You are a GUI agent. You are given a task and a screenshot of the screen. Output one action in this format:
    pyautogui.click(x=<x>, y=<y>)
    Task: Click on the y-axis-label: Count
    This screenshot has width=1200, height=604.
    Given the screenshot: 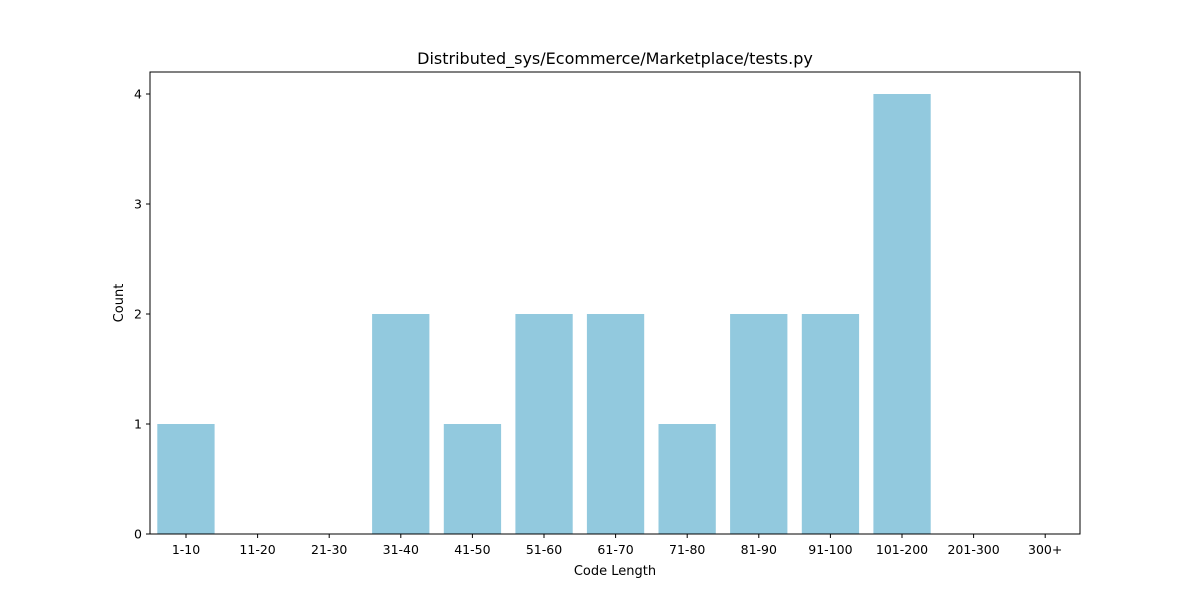 What is the action you would take?
    pyautogui.click(x=119, y=303)
    